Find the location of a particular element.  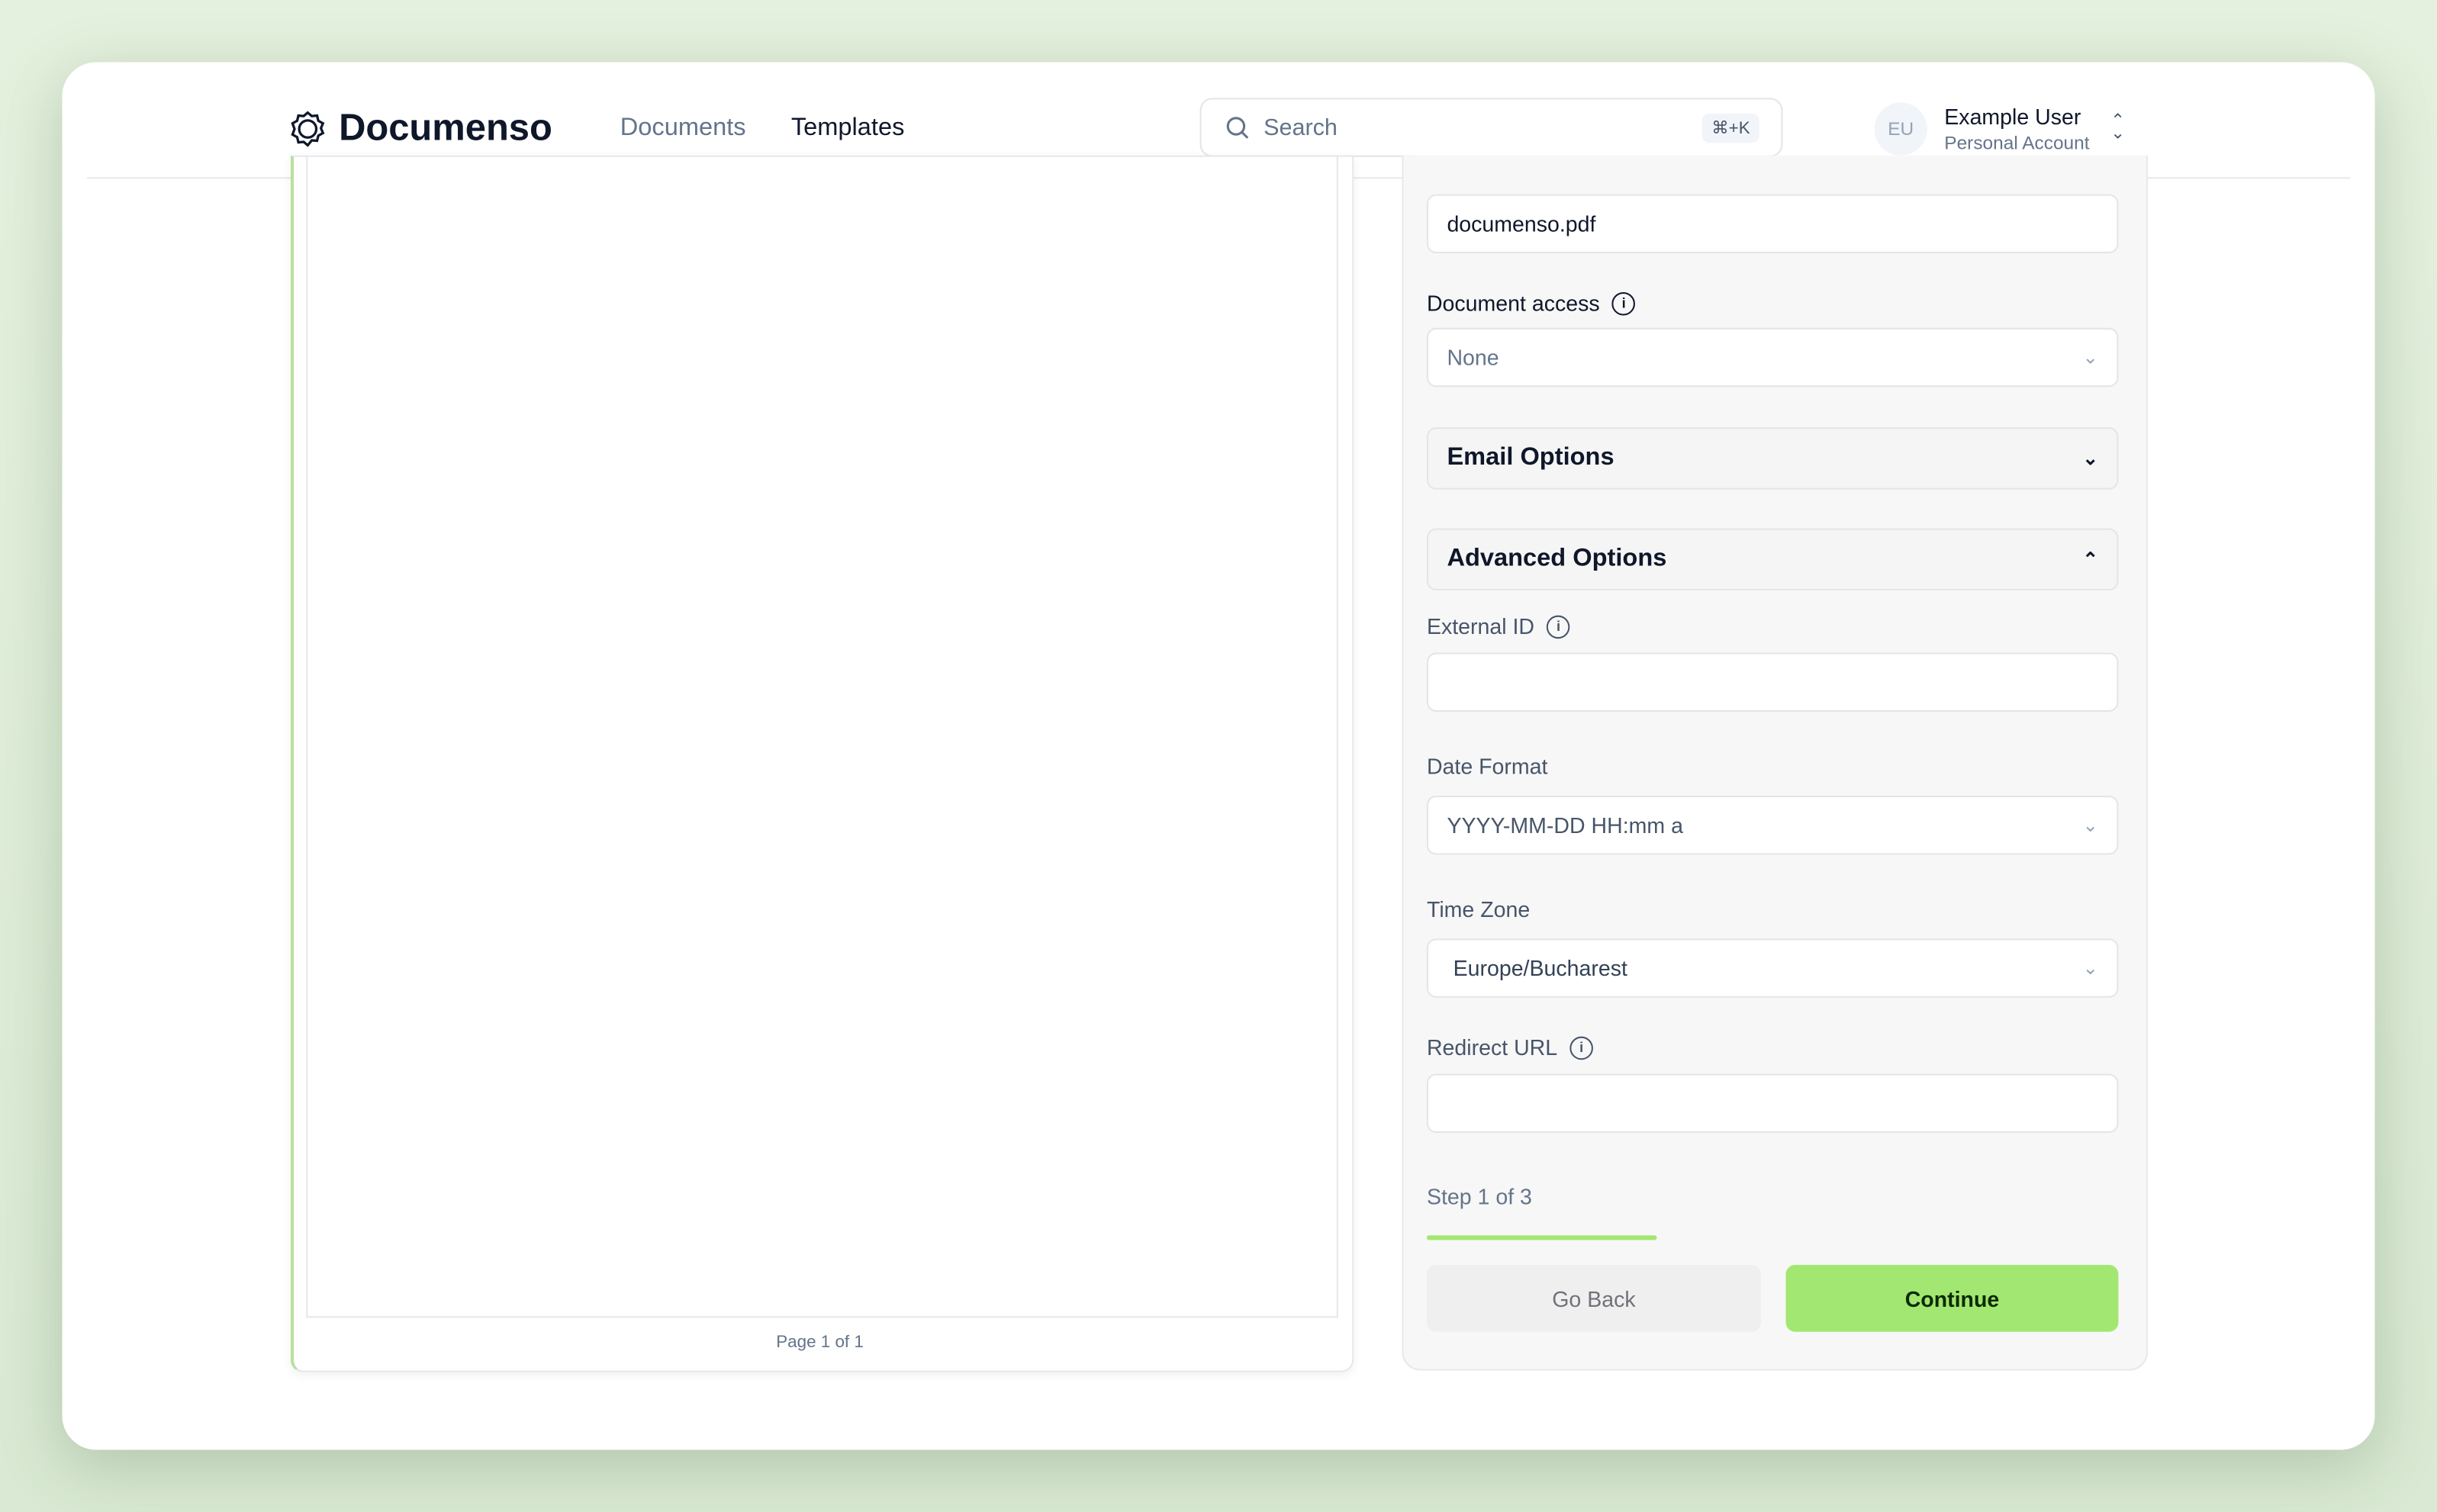

document-access-label-text: Document access is located at coordinates (1513, 303).